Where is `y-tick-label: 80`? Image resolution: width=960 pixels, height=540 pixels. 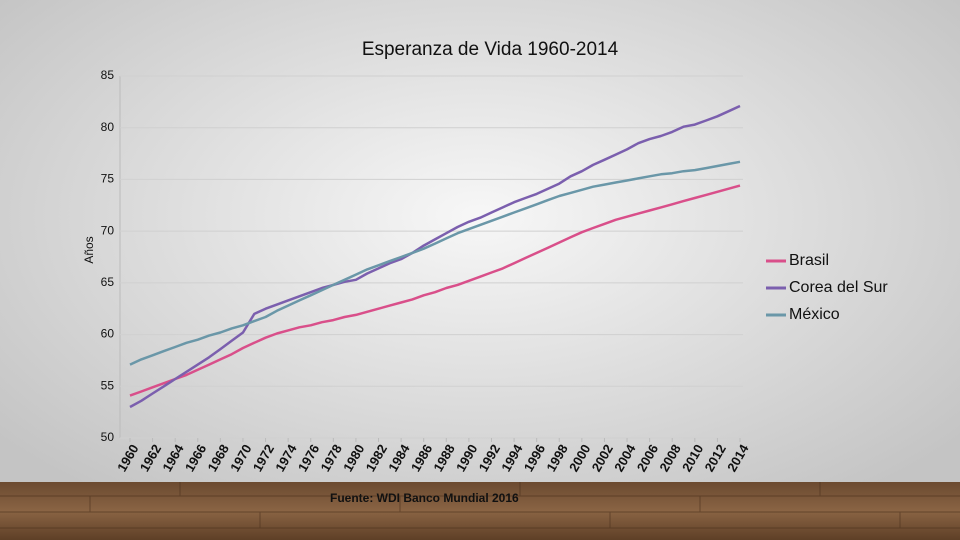
y-tick-label: 80 is located at coordinates (108, 127).